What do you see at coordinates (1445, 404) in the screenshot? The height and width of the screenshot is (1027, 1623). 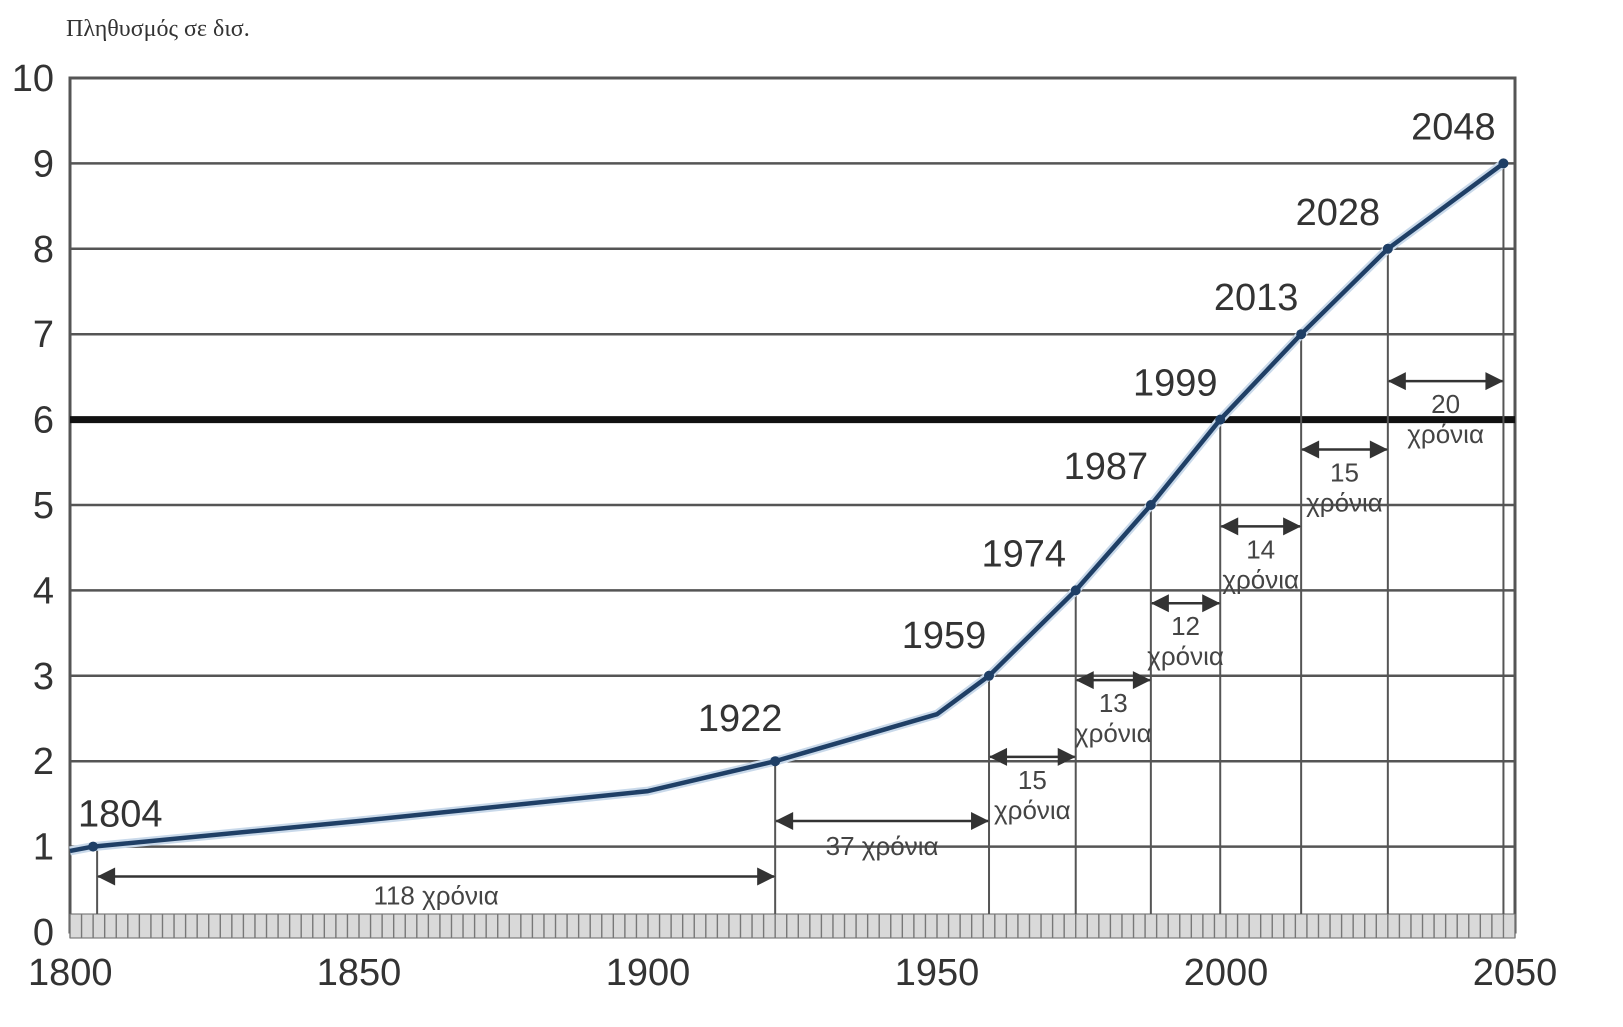 I see `interval-years-number: 20` at bounding box center [1445, 404].